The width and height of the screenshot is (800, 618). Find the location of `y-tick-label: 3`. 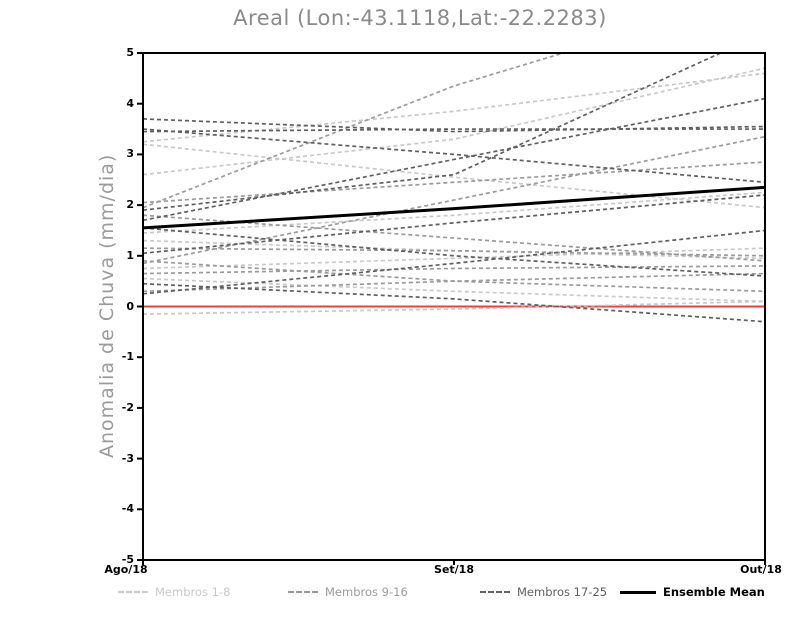

y-tick-label: 3 is located at coordinates (130, 154).